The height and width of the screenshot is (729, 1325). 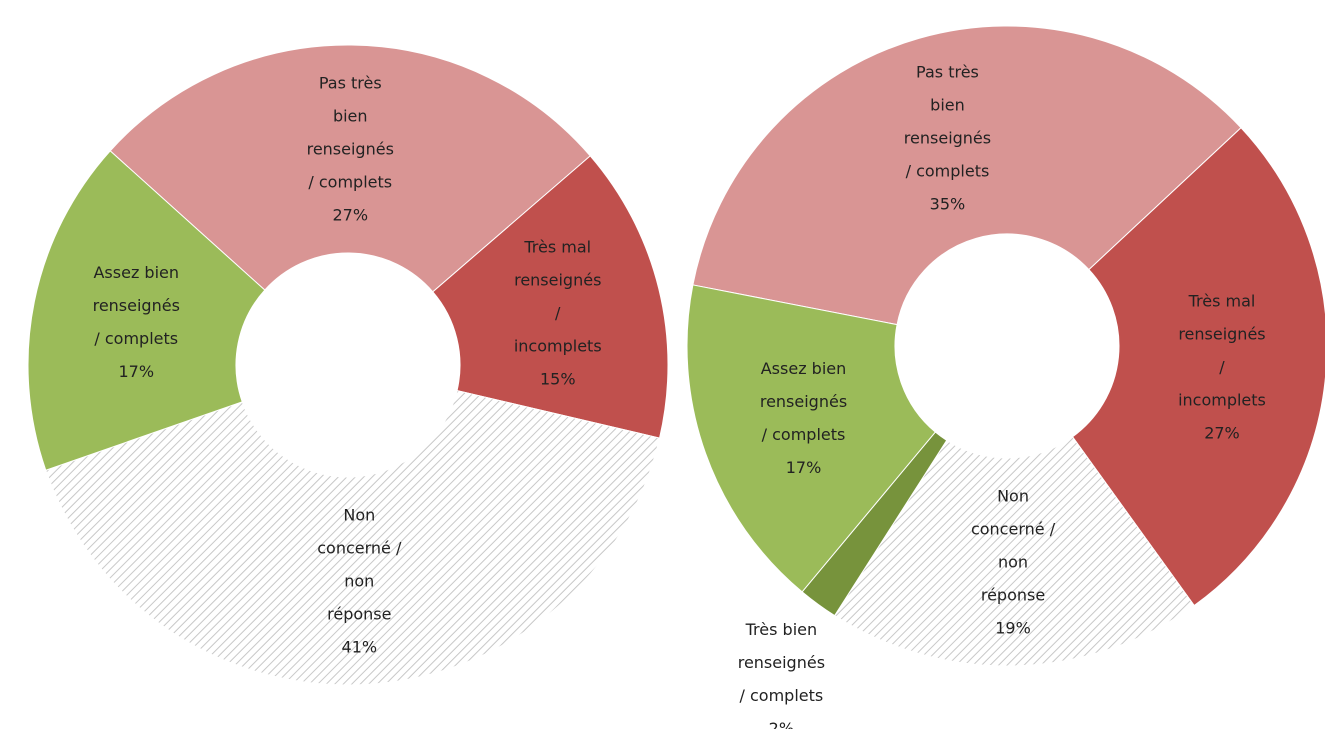 I want to click on value-label: 19%, so click(x=1013, y=628).